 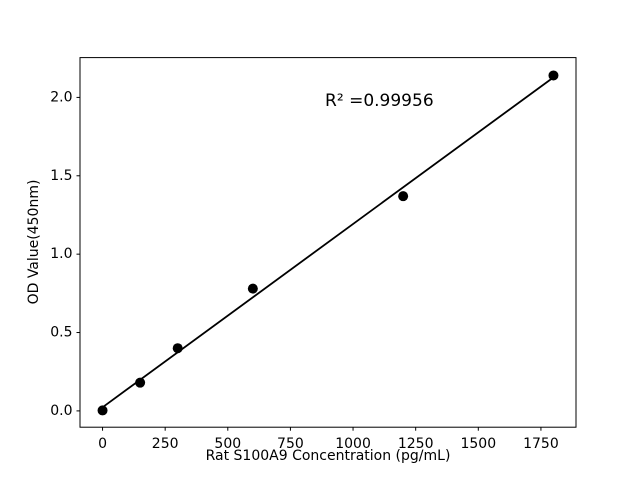 What do you see at coordinates (379, 100) in the screenshot?
I see `r-squared-annotation: R² =0.99956` at bounding box center [379, 100].